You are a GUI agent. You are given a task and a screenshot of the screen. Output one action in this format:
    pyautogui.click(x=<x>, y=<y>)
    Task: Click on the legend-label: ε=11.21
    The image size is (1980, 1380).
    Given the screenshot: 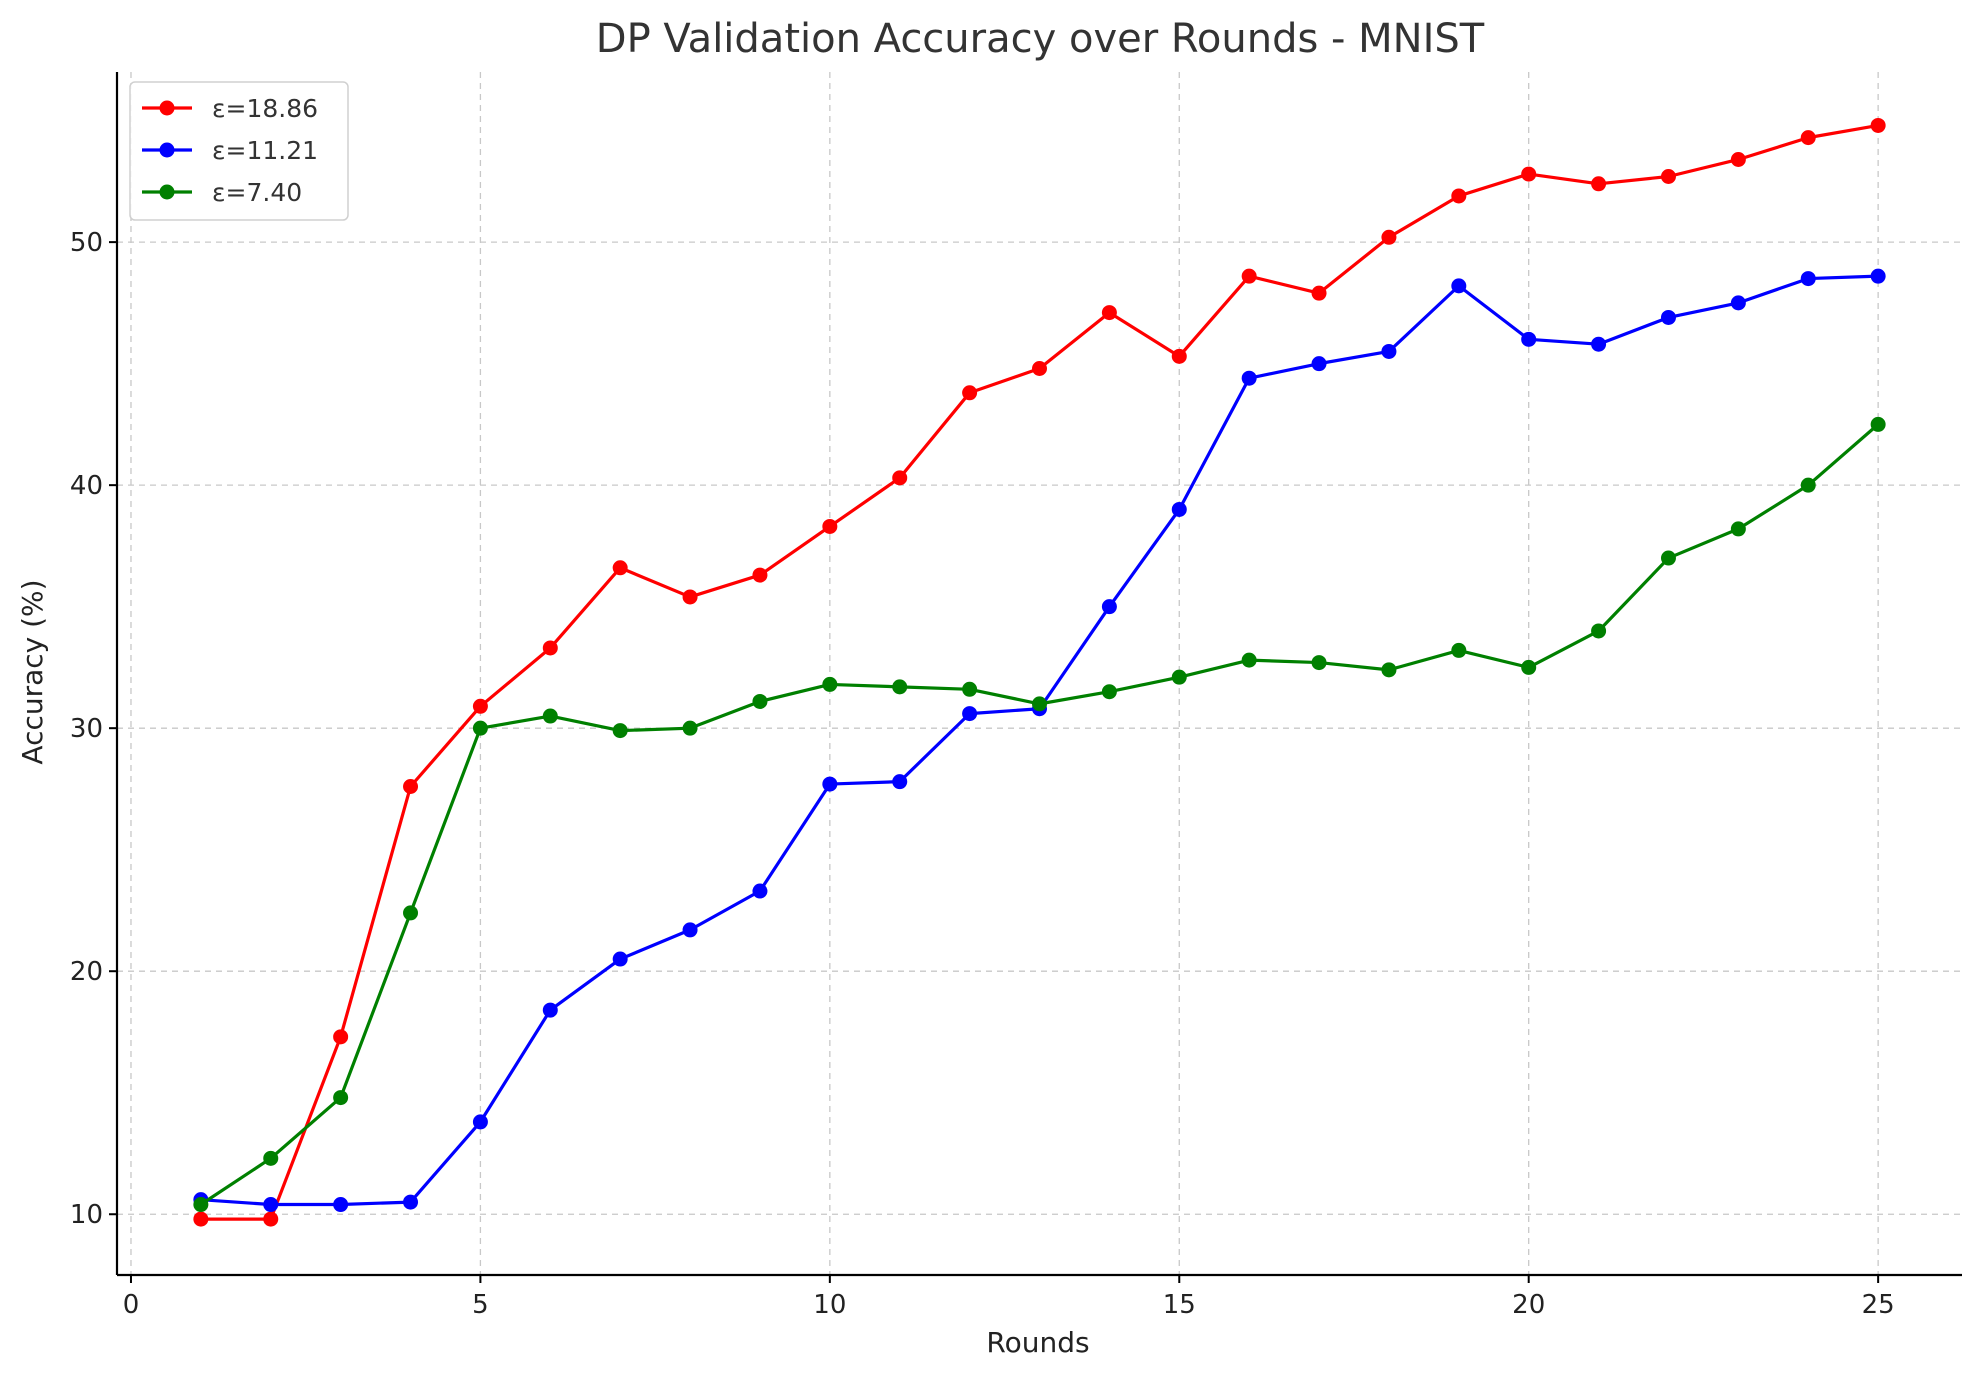 What is the action you would take?
    pyautogui.click(x=265, y=150)
    